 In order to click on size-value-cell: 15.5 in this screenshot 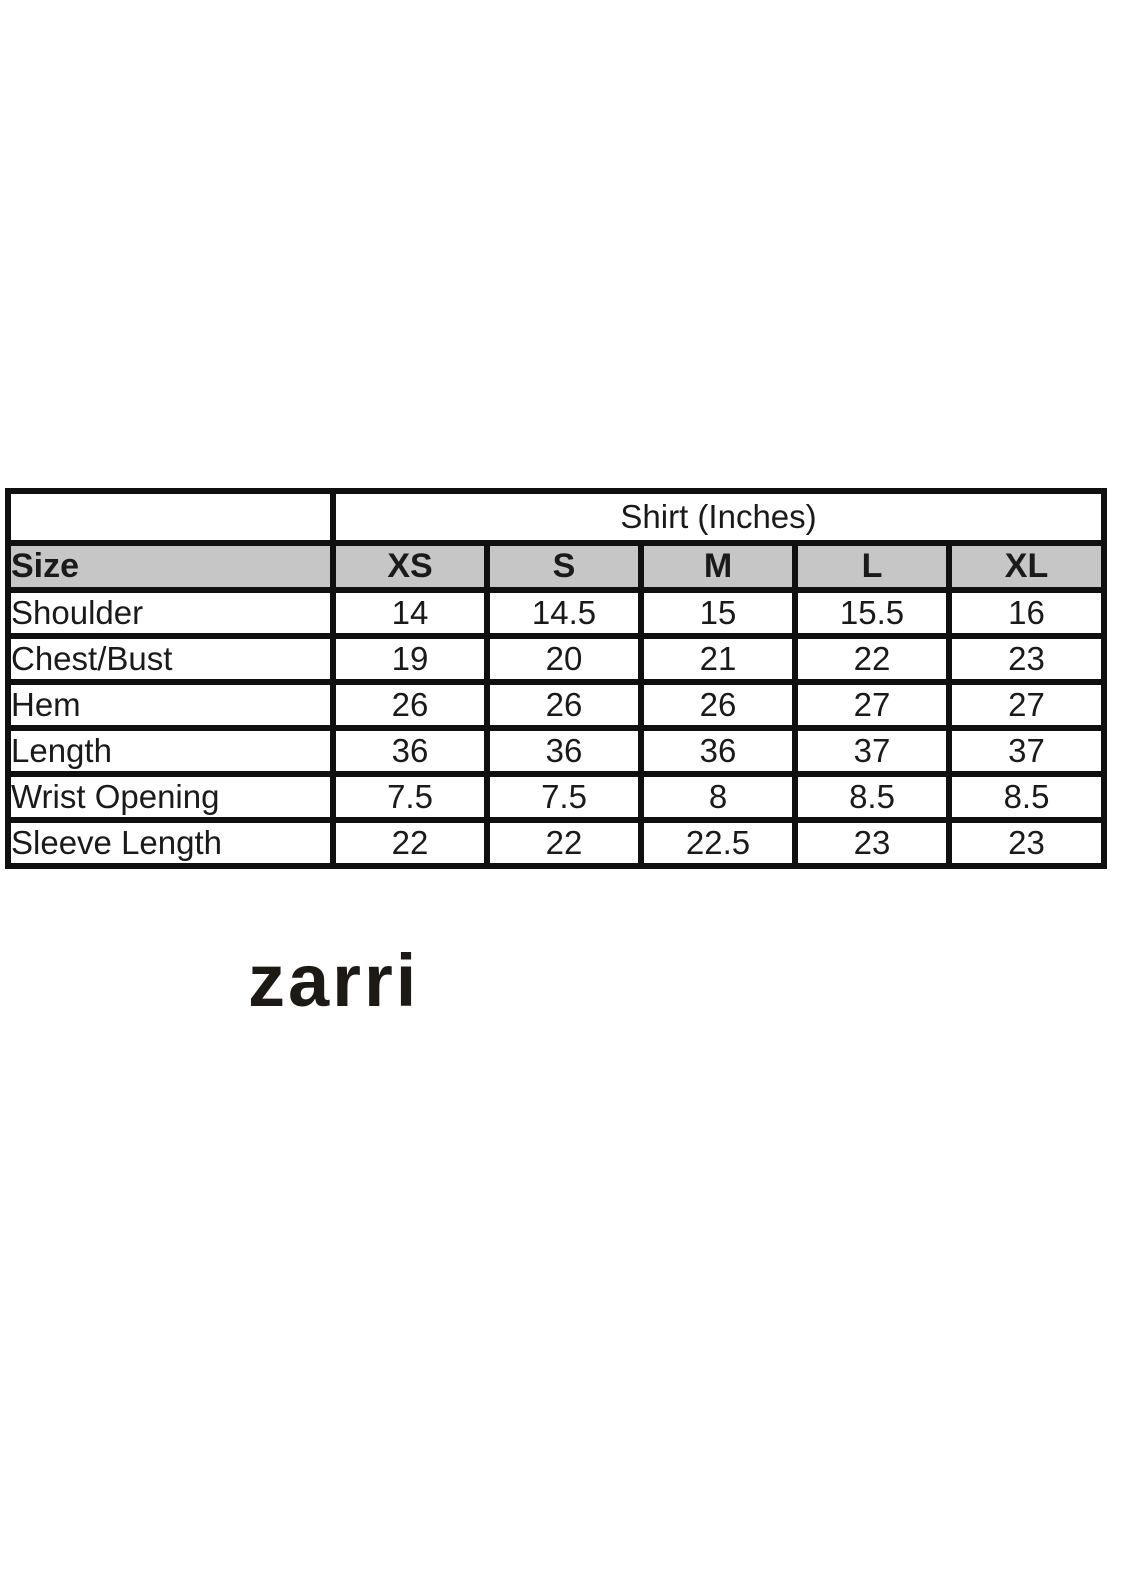, I will do `click(872, 613)`.